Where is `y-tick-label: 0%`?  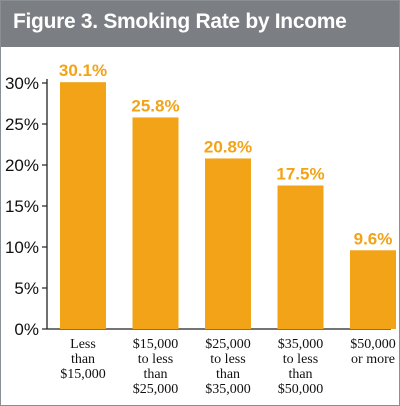 y-tick-label: 0% is located at coordinates (26, 329).